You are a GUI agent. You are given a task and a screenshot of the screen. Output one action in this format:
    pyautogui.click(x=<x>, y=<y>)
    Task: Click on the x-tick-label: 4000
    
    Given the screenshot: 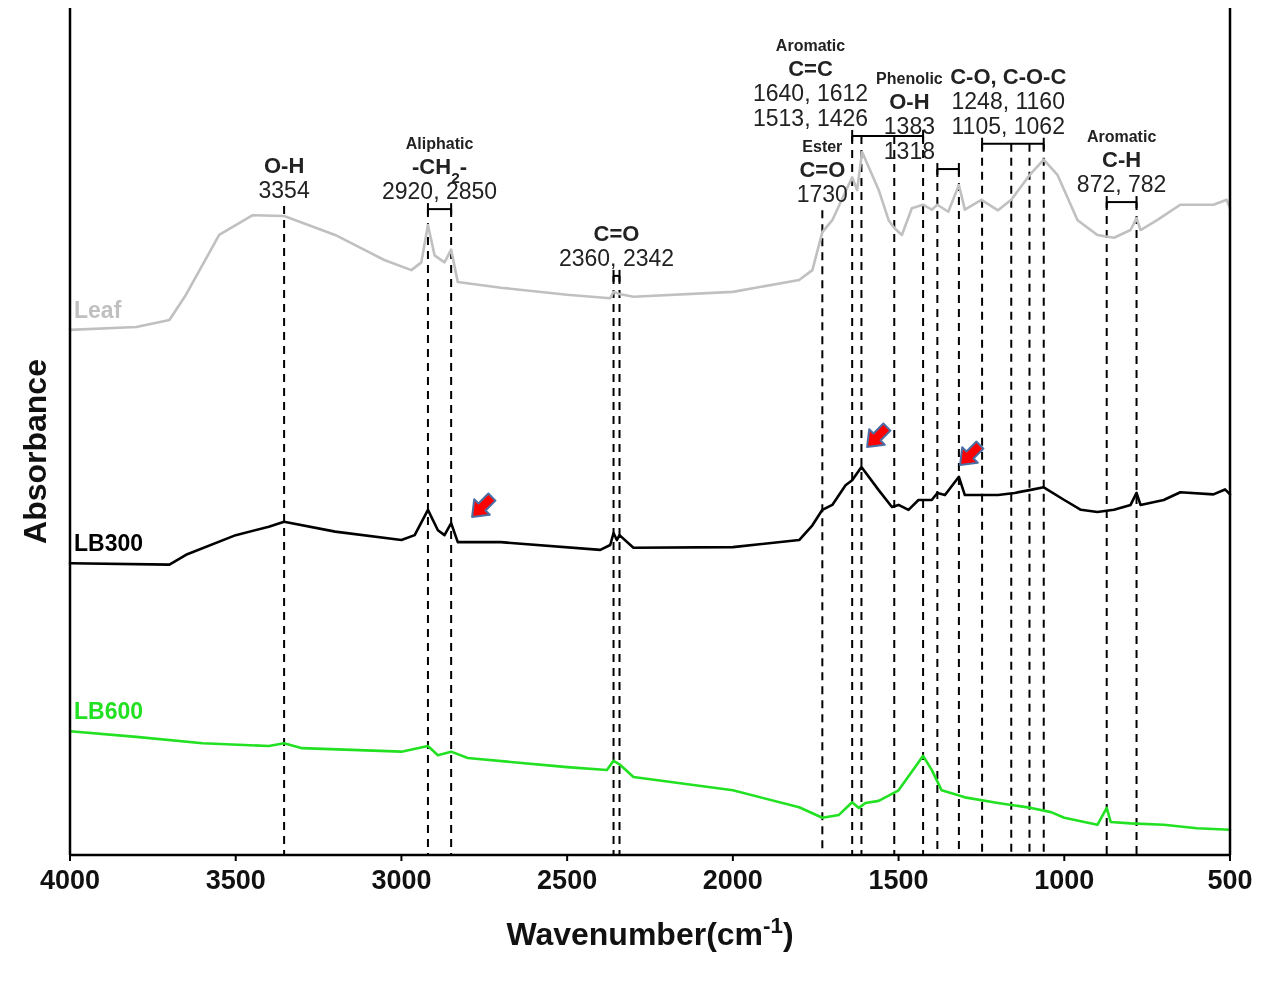 What is the action you would take?
    pyautogui.click(x=70, y=880)
    